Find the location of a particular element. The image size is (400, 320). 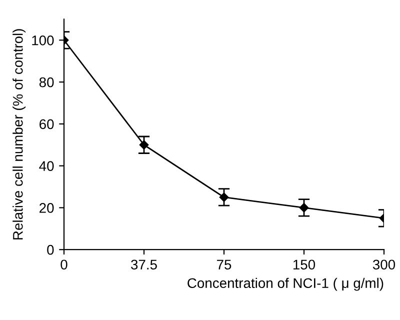

y-tick-label: 20 is located at coordinates (47, 208).